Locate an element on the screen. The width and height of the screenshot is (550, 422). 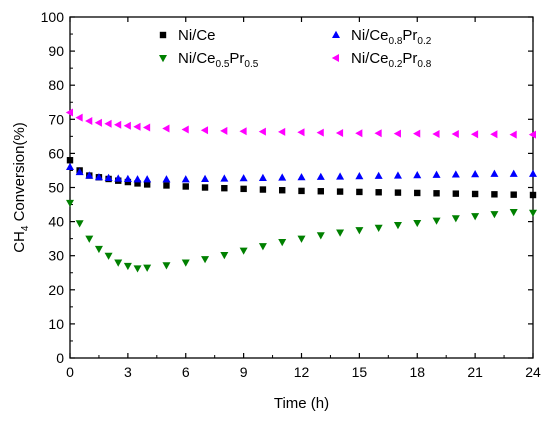
y-axis-label-part: CH is located at coordinates (19, 242).